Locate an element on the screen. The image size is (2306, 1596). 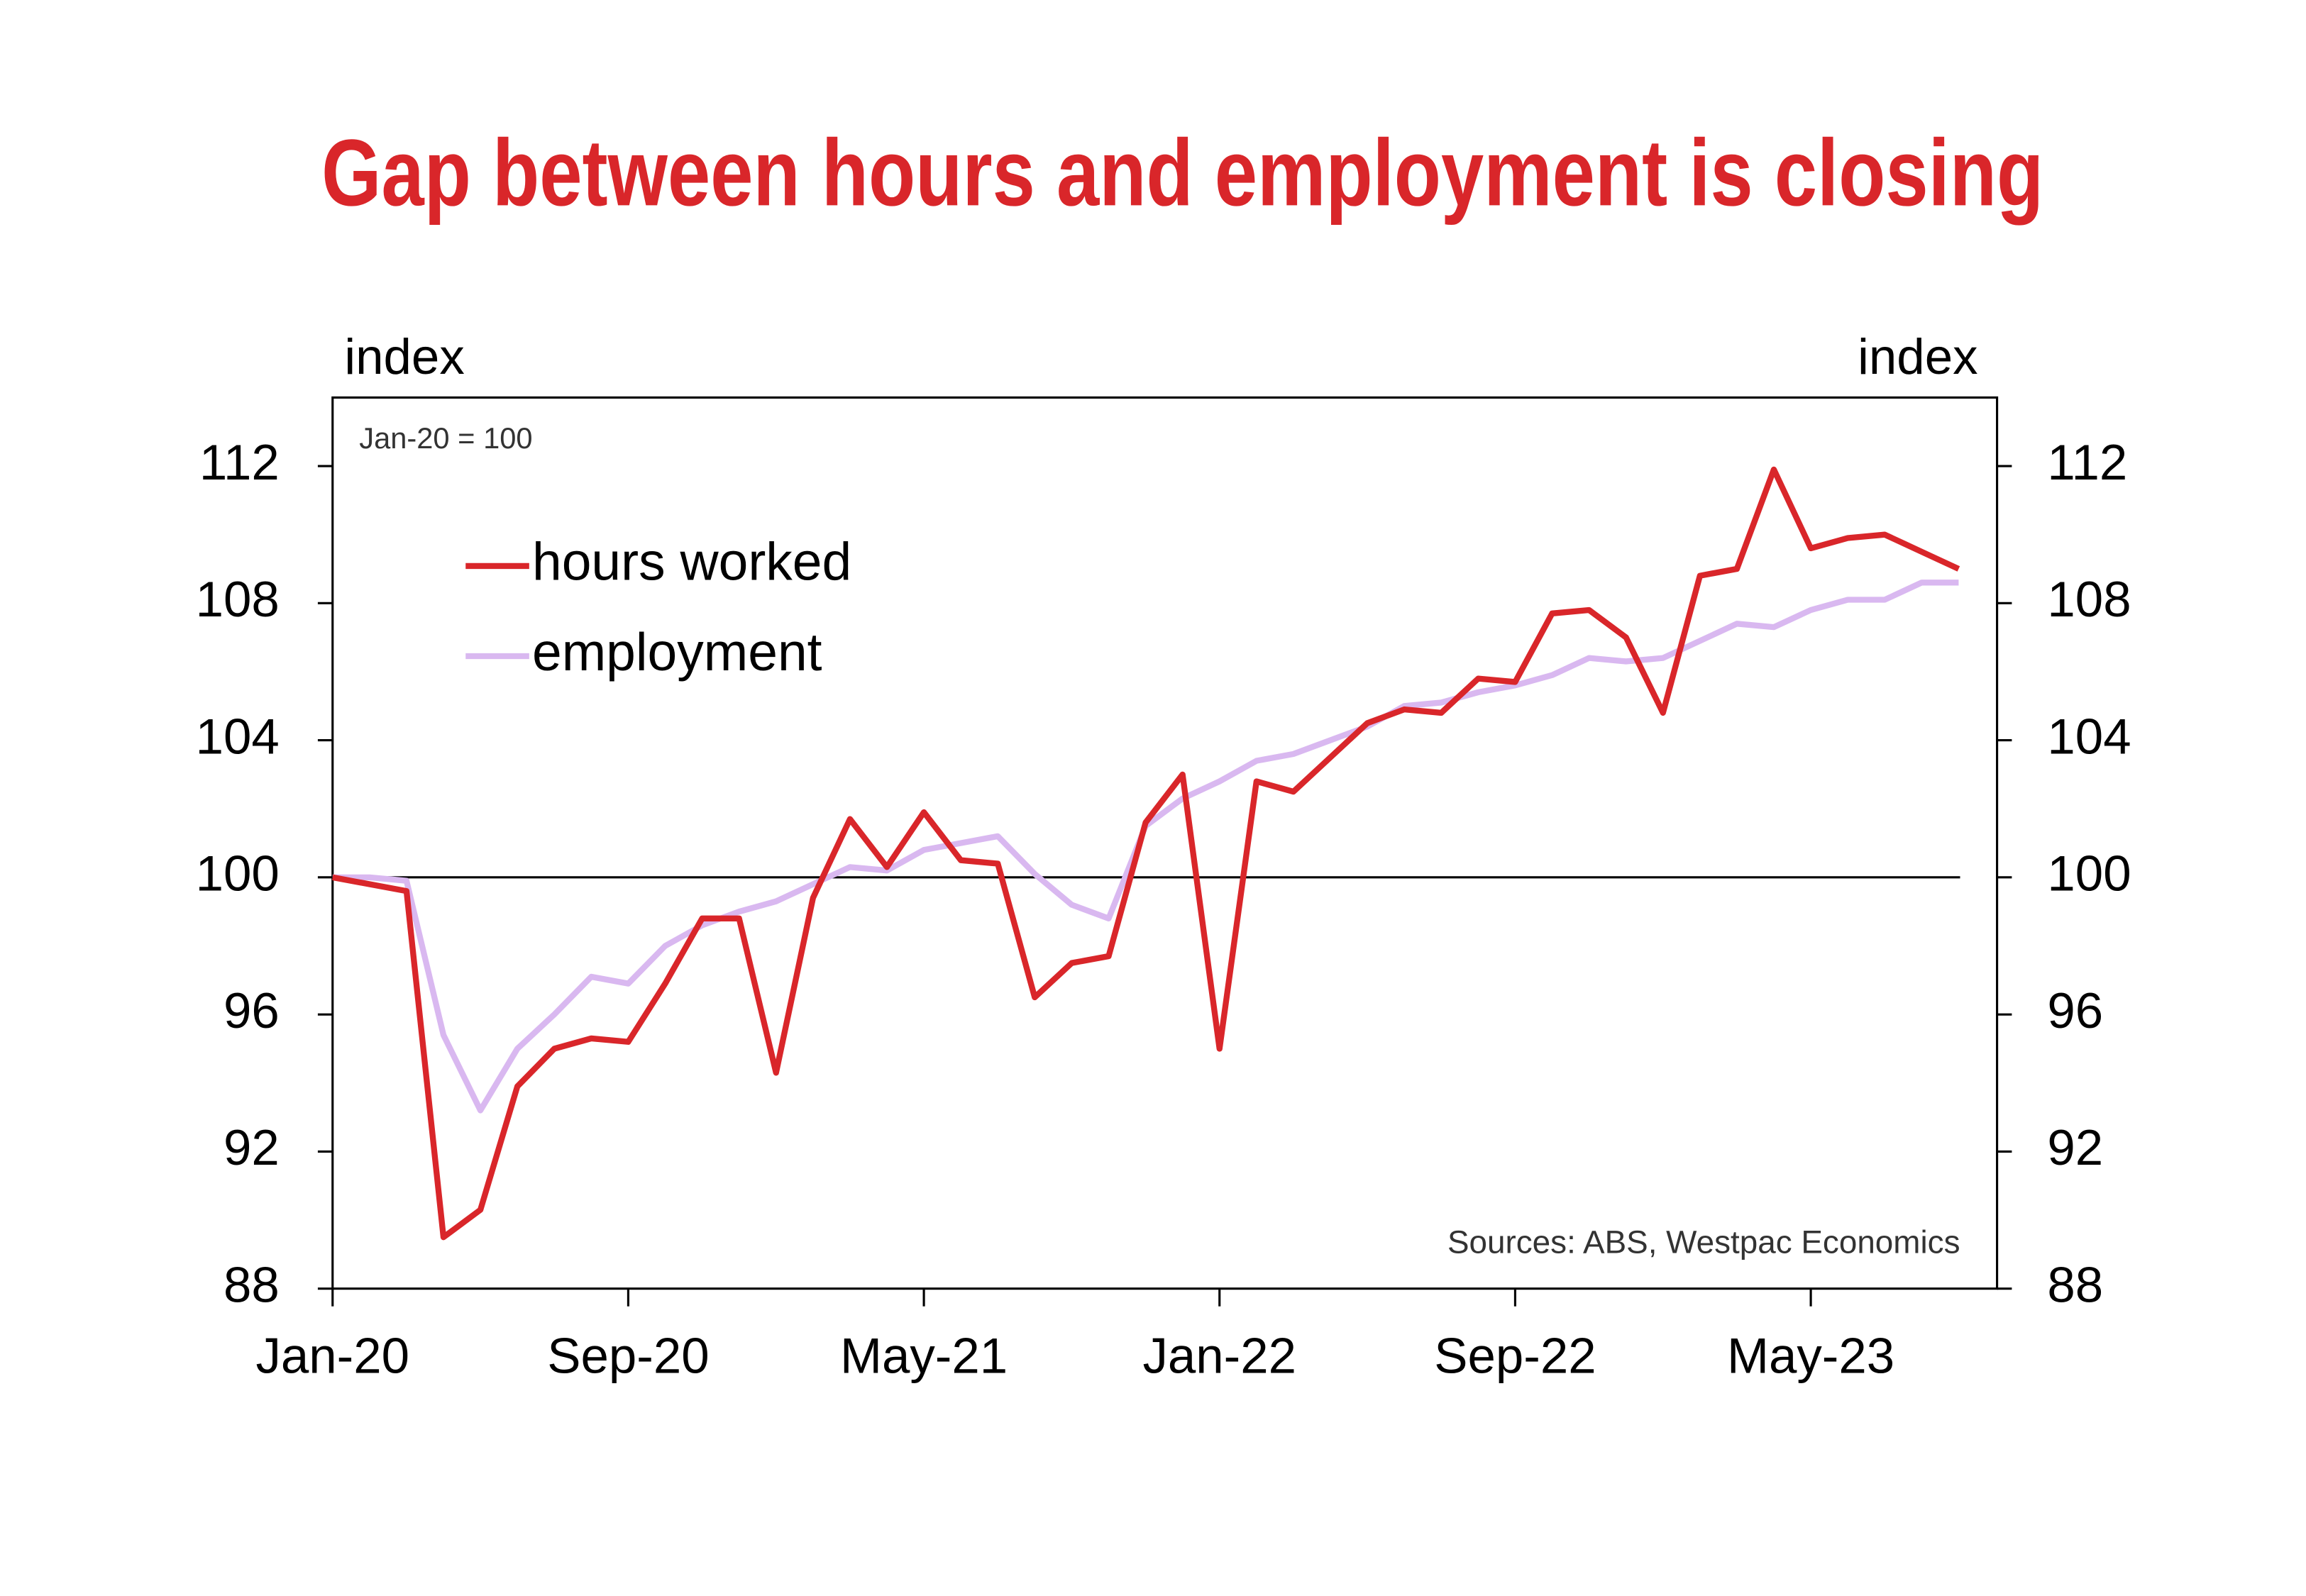
legend-label: employment is located at coordinates (677, 652).